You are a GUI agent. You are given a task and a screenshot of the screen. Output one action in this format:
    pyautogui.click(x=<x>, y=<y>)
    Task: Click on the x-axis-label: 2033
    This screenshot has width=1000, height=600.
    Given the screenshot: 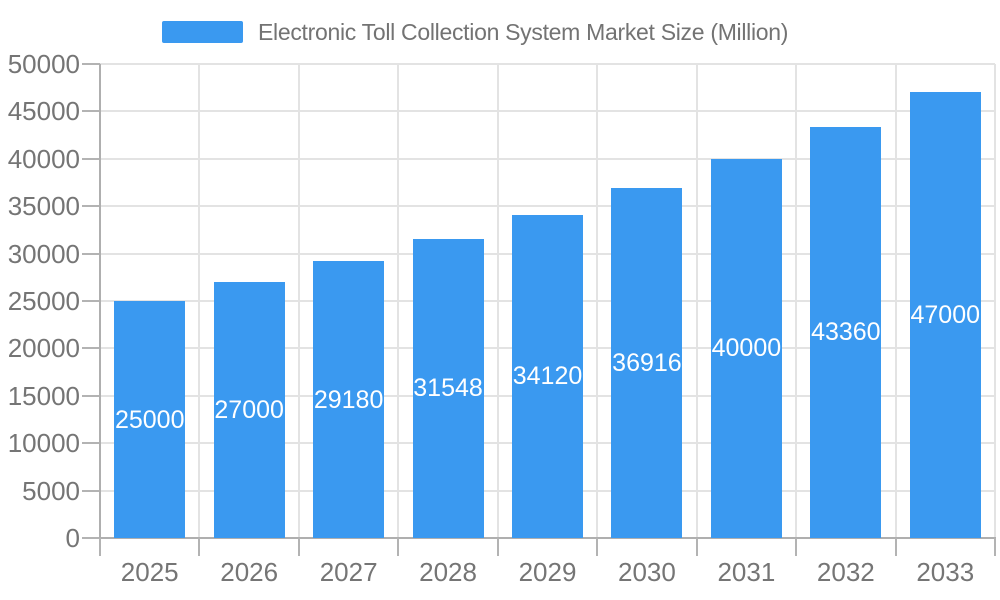 What is the action you would take?
    pyautogui.click(x=945, y=572)
    